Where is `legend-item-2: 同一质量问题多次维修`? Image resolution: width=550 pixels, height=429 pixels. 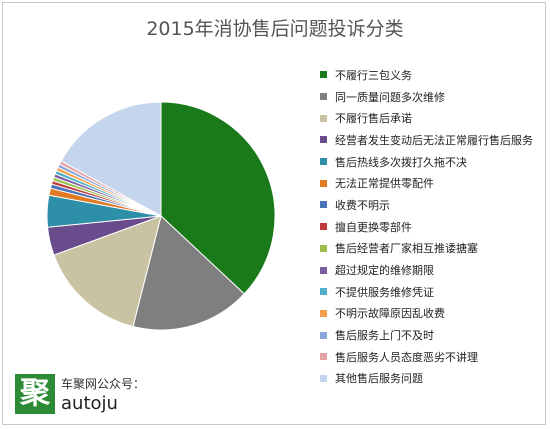 legend-item-2: 同一质量问题多次维修 is located at coordinates (426, 97).